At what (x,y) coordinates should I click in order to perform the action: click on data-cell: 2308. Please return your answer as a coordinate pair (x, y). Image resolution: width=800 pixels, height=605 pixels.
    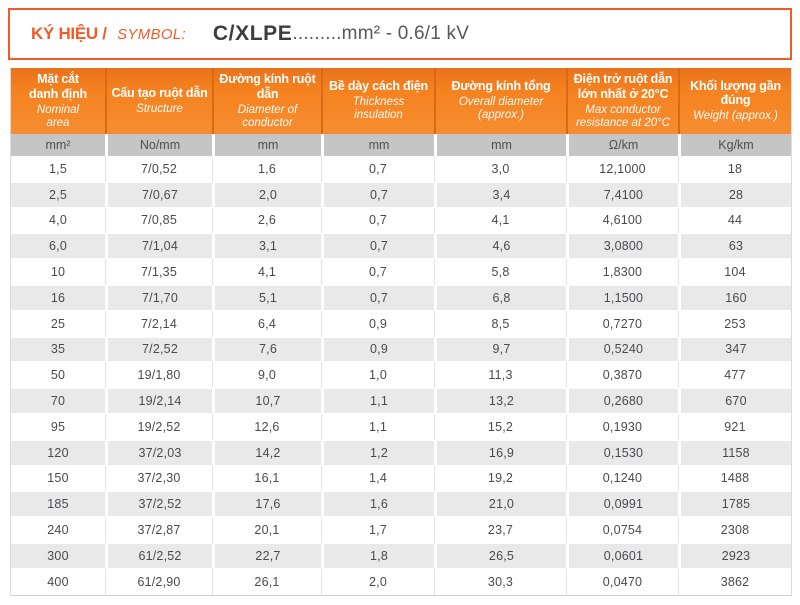
    Looking at the image, I should click on (734, 530).